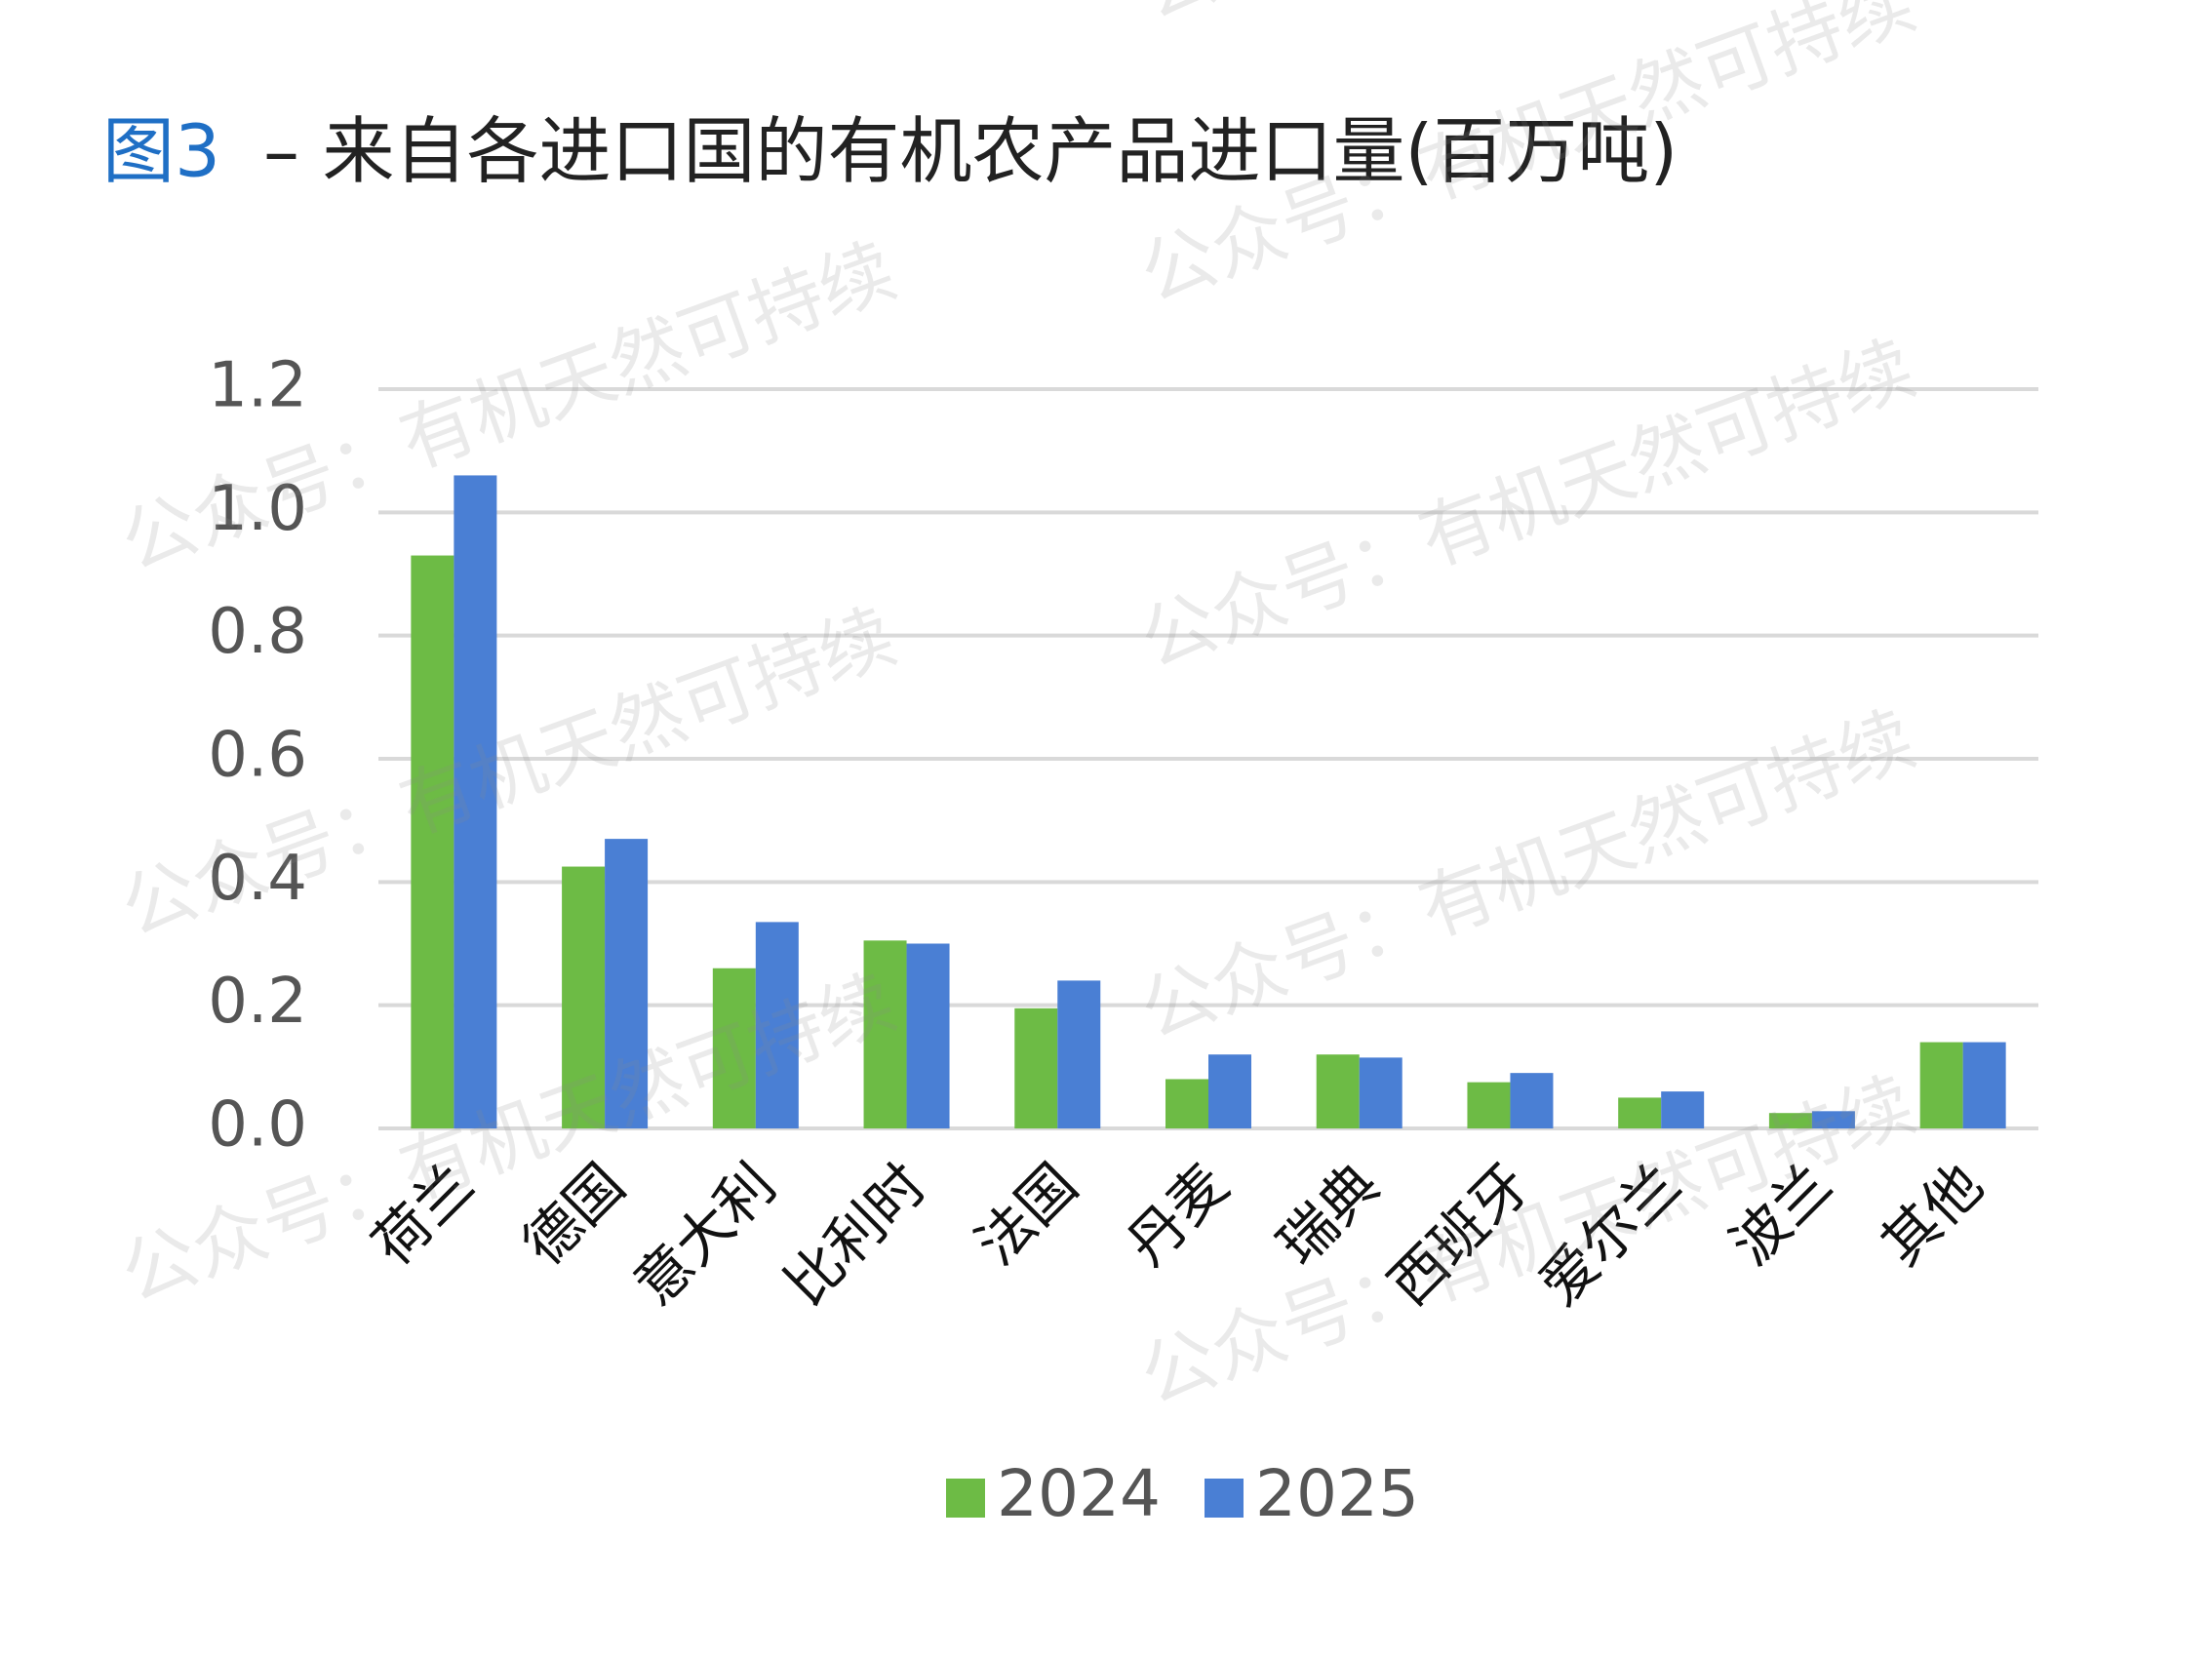 The width and height of the screenshot is (2212, 1659). Describe the element at coordinates (257, 879) in the screenshot. I see `y-tick-label: 0.4` at that location.